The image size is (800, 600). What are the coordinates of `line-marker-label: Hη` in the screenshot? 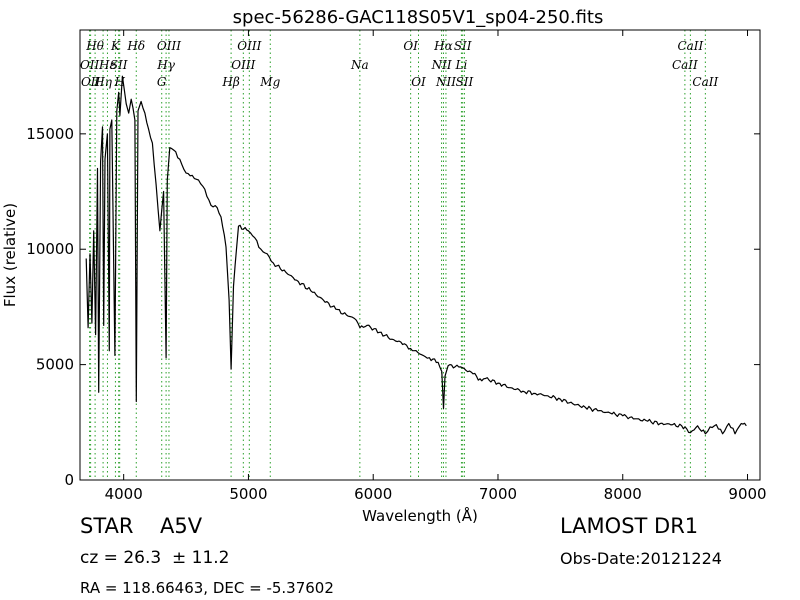 It's located at (102, 82).